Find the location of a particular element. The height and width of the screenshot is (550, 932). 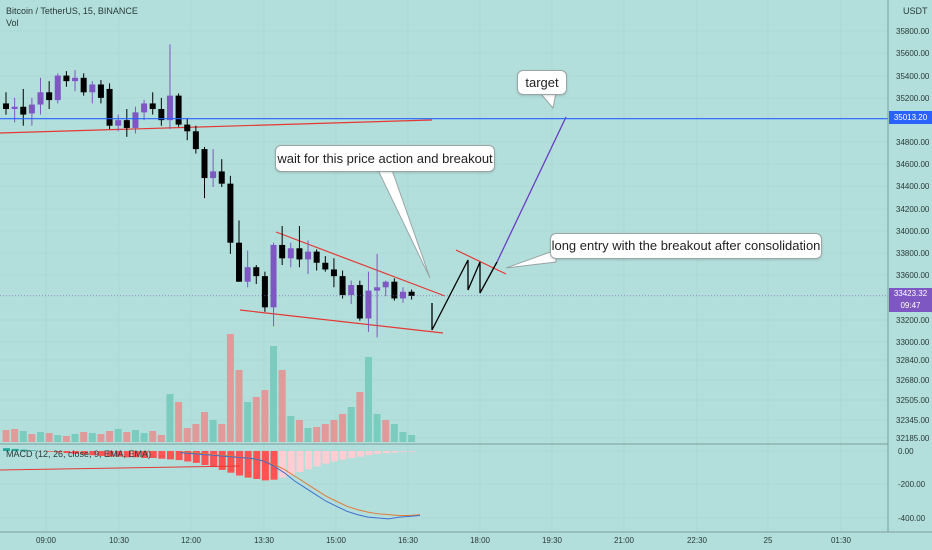

time-tick-label: 10:30 is located at coordinates (119, 540).